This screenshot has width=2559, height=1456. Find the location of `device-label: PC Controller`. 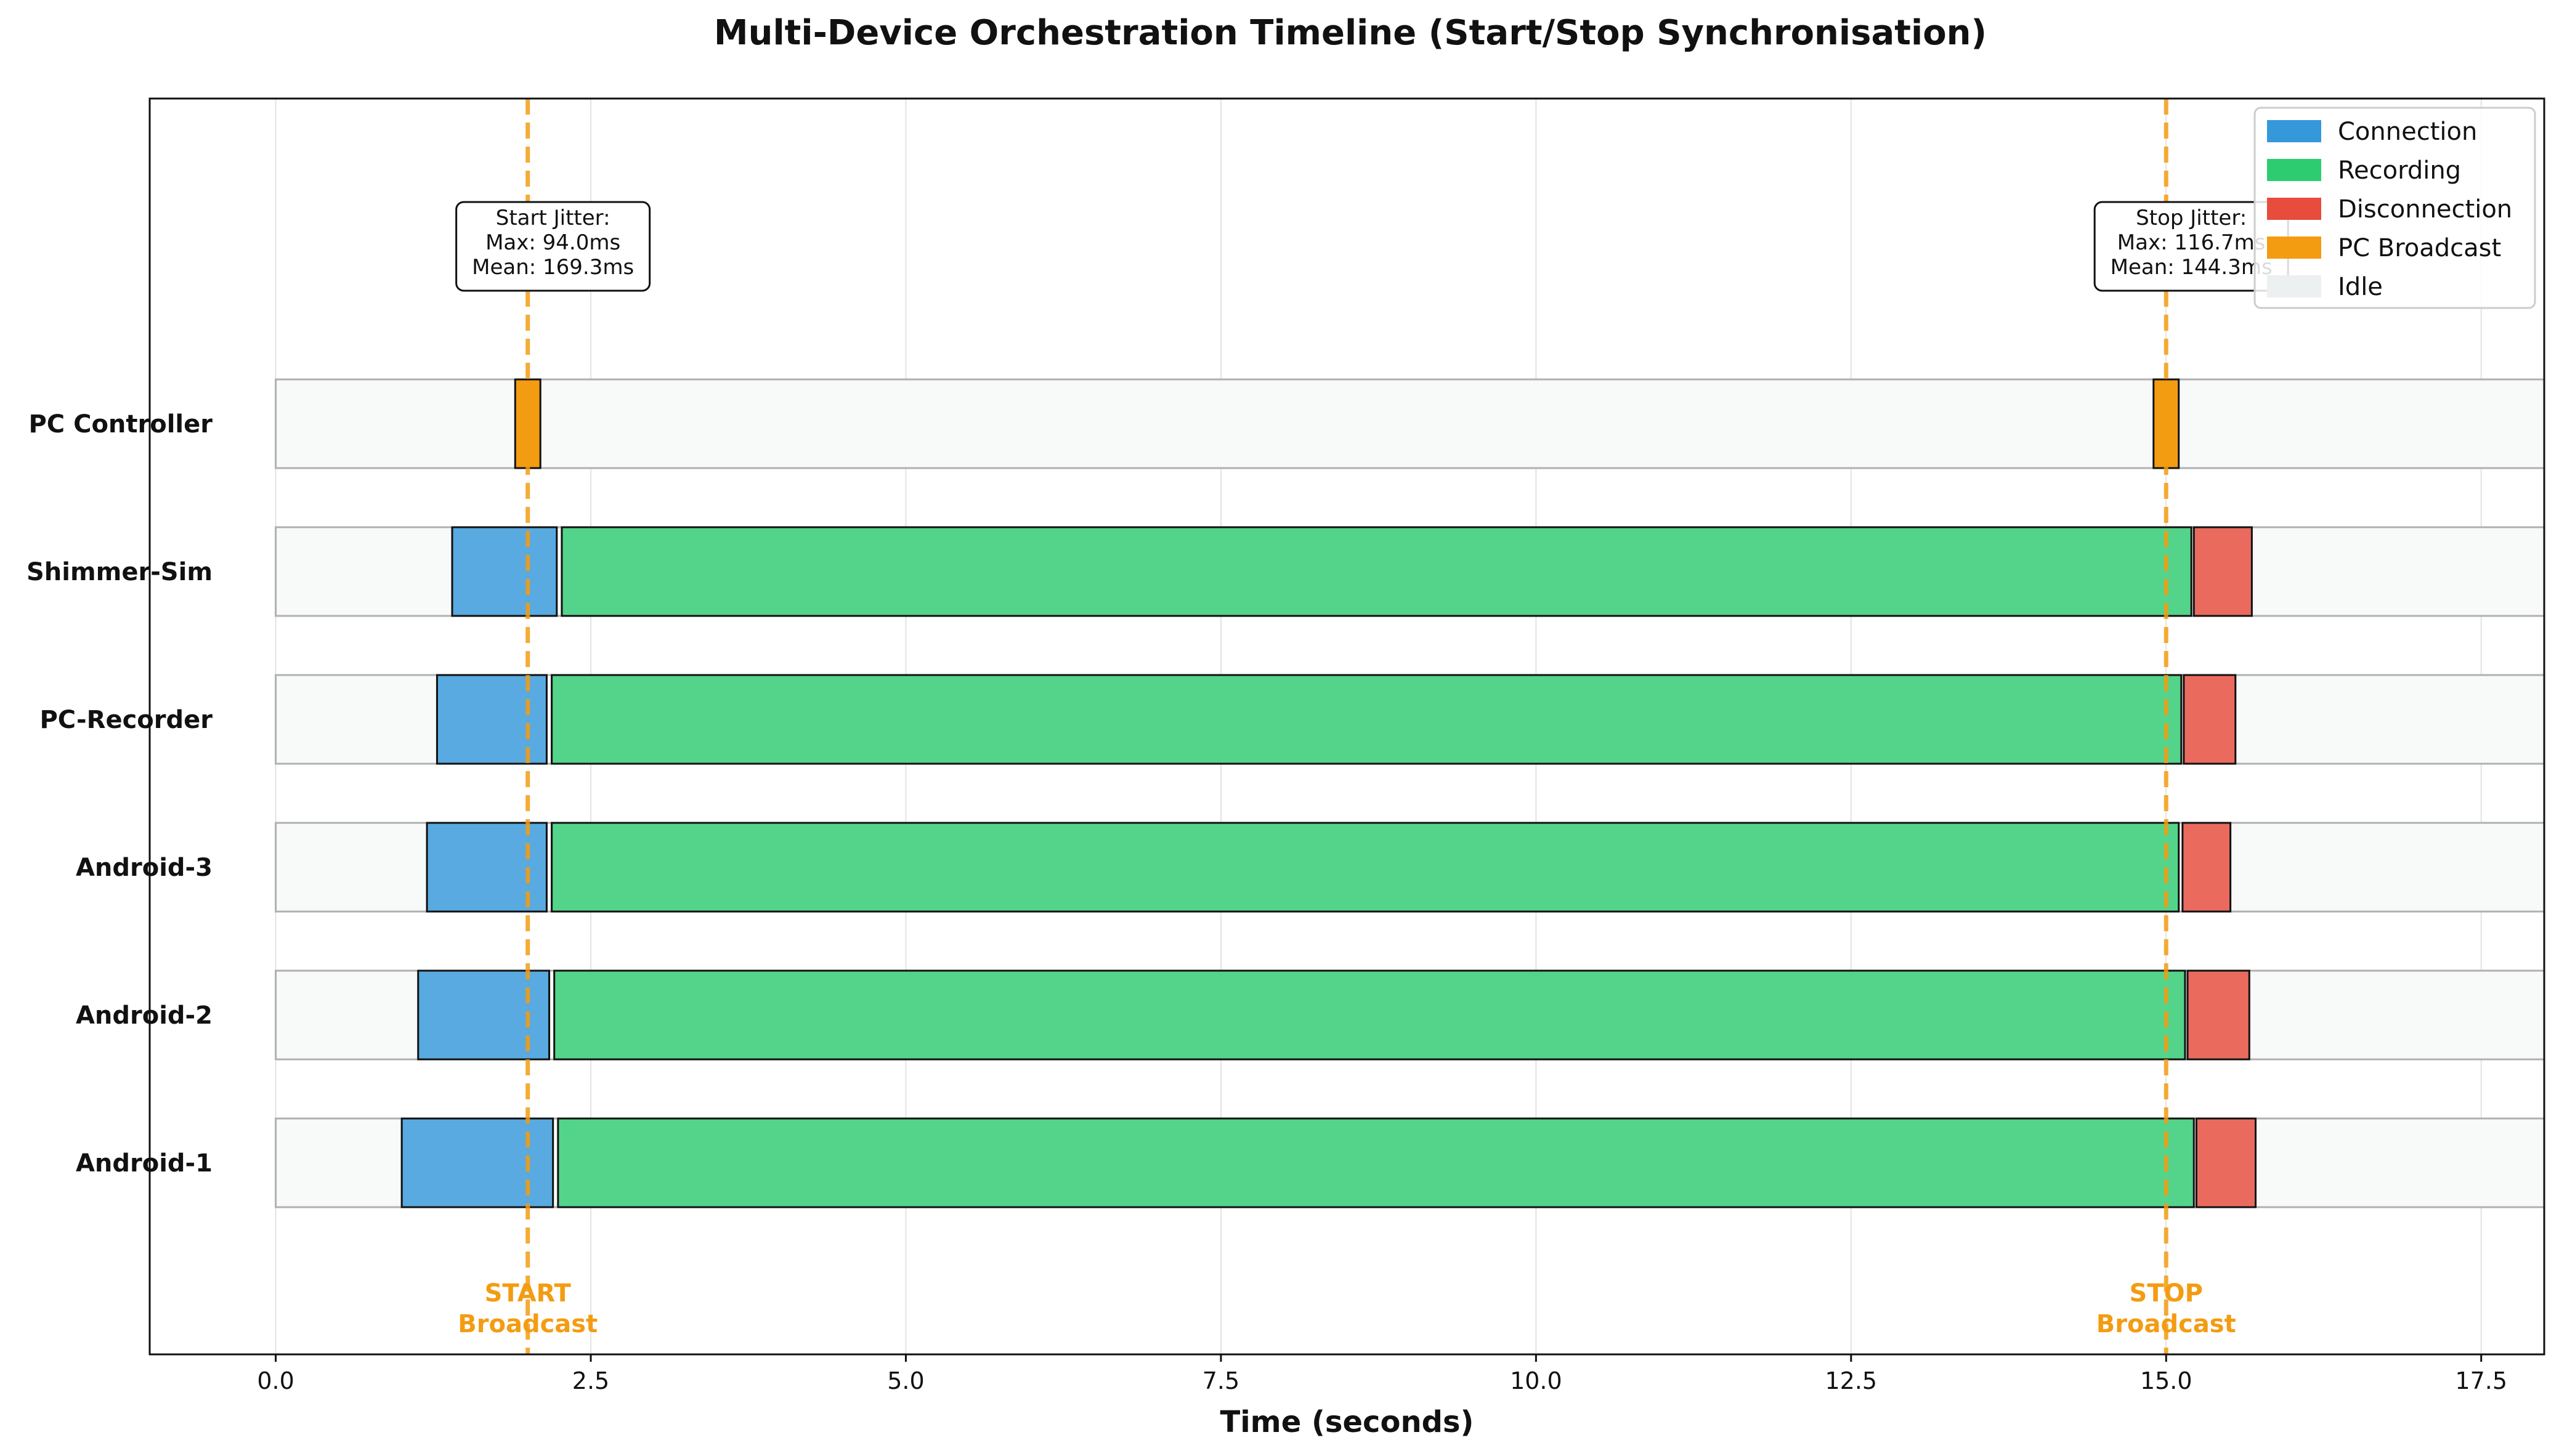

device-label: PC Controller is located at coordinates (121, 424).